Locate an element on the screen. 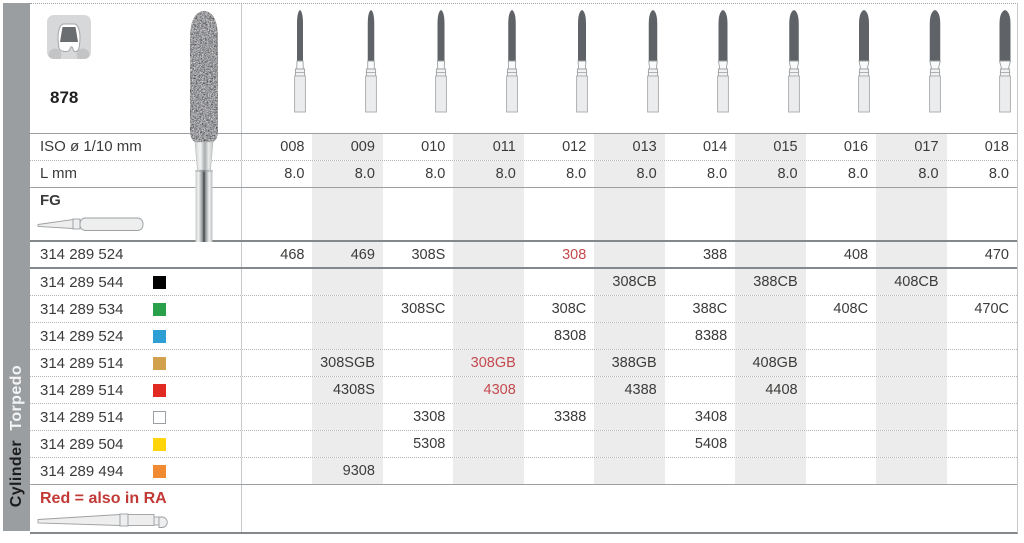  code-cells: 308SC 308C 388C 408C 470C is located at coordinates (629, 309).